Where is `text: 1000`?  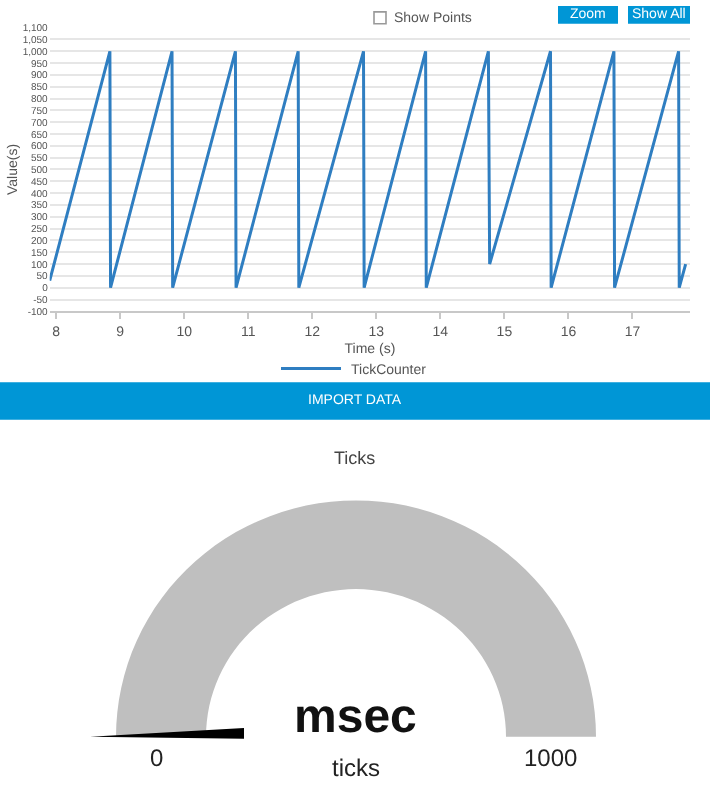
text: 1000 is located at coordinates (551, 758).